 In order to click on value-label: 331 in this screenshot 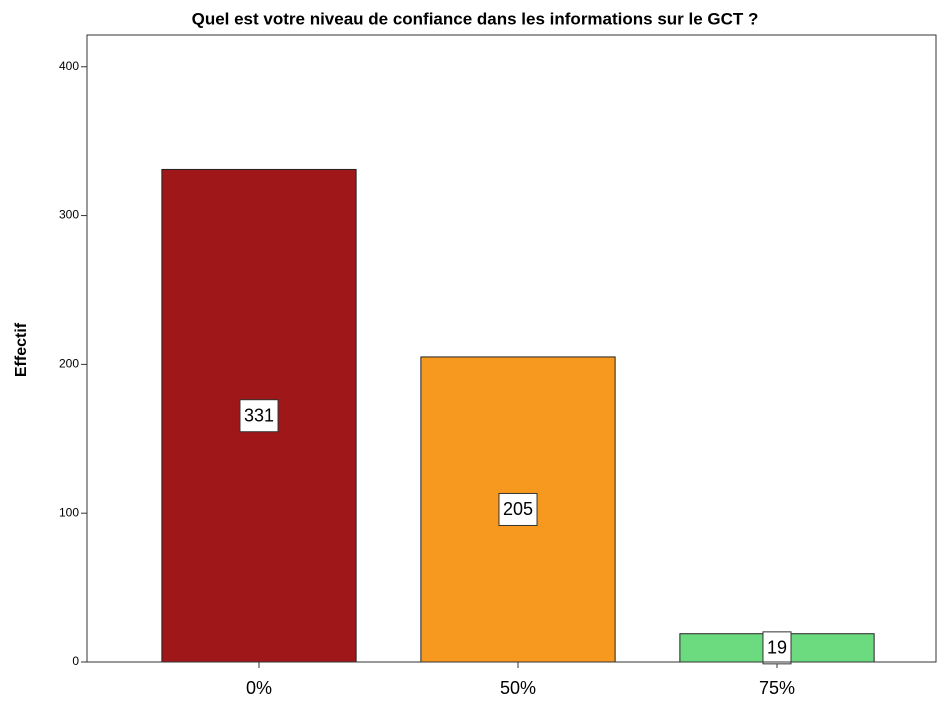, I will do `click(259, 415)`.